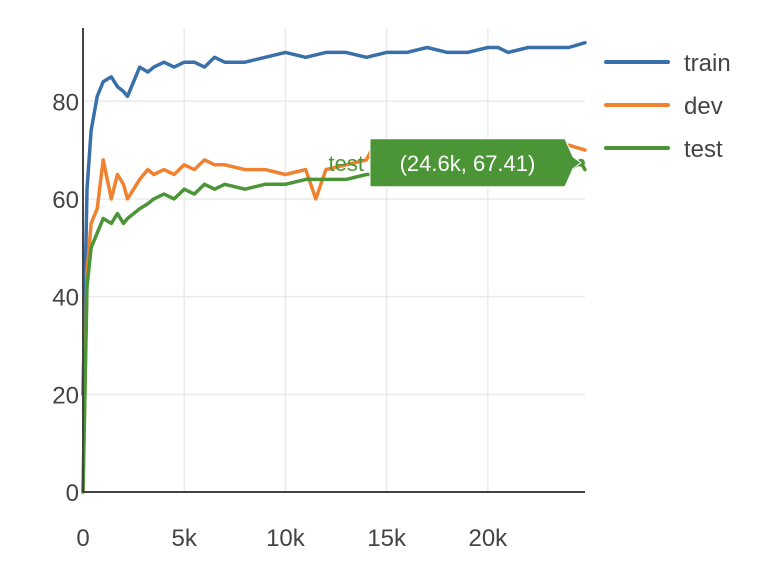 The height and width of the screenshot is (578, 762). What do you see at coordinates (72, 493) in the screenshot?
I see `y-tick-label: 0` at bounding box center [72, 493].